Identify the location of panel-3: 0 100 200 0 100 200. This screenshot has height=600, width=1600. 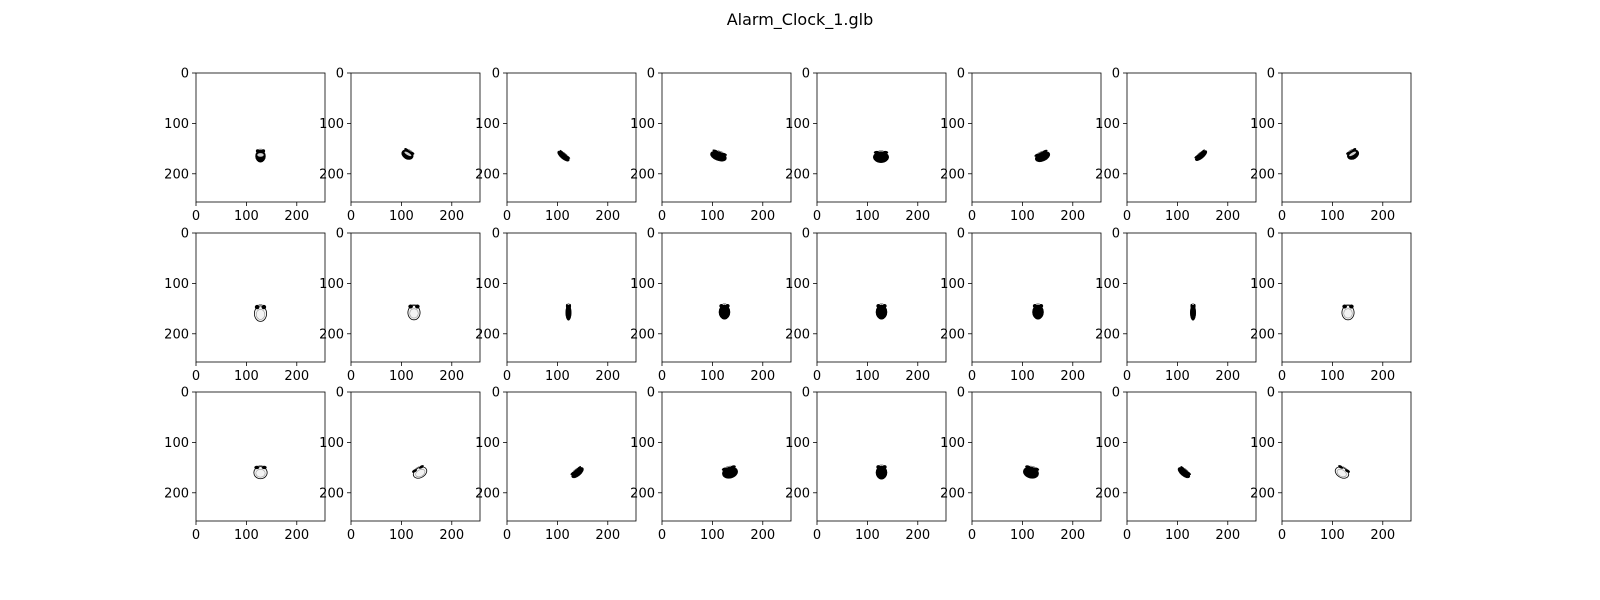
(556, 145).